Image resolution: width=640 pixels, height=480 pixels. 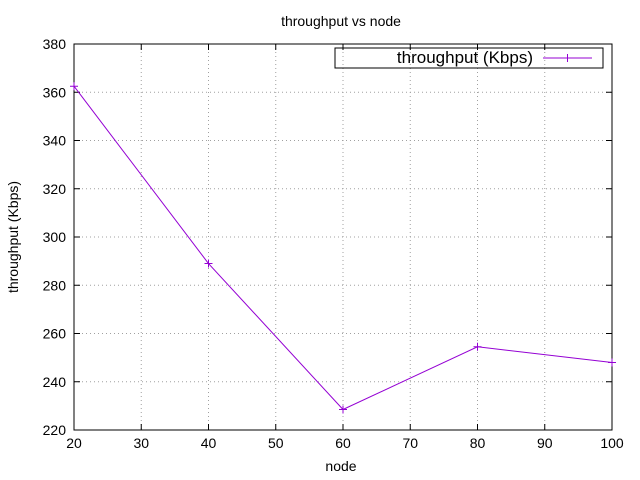 What do you see at coordinates (55, 44) in the screenshot?
I see `y-tick-label: 380` at bounding box center [55, 44].